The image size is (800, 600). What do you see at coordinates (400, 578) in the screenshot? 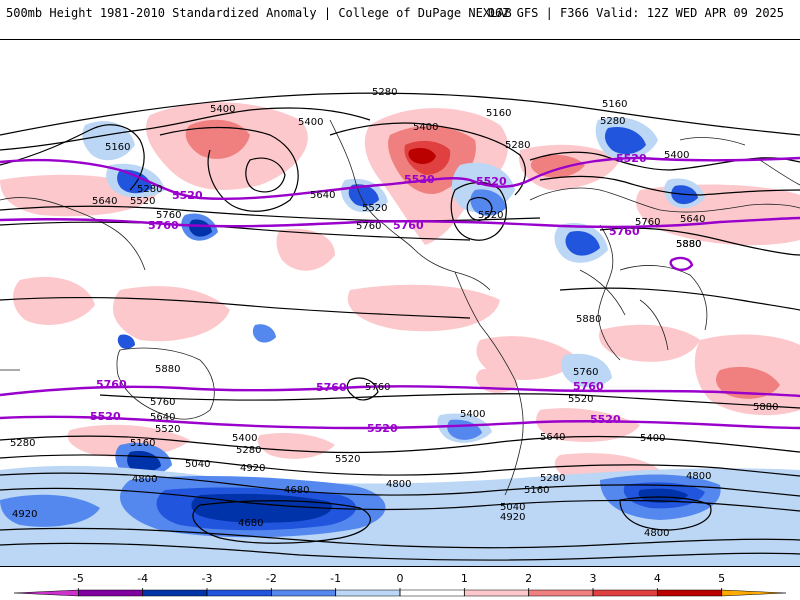
I see `colorbar-tick-label: 0` at bounding box center [400, 578].